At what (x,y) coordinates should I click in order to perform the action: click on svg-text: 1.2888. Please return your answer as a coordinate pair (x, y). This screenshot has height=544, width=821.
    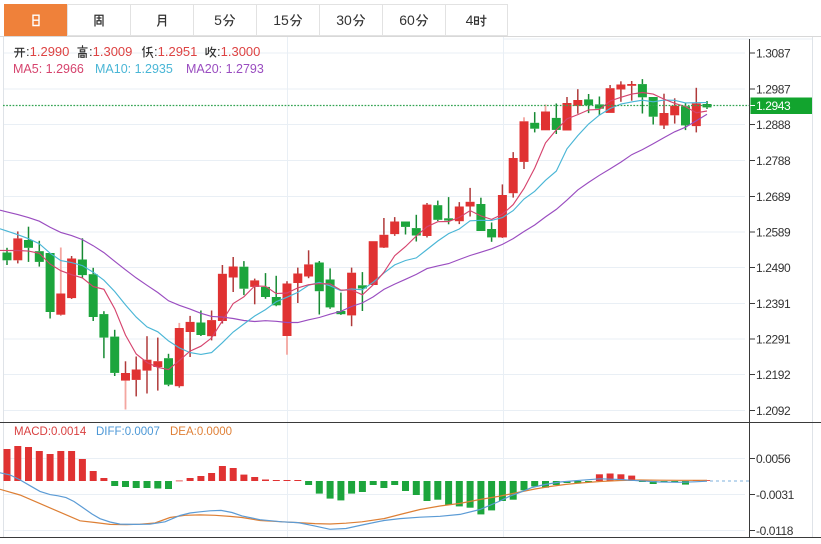
    Looking at the image, I should click on (773, 125).